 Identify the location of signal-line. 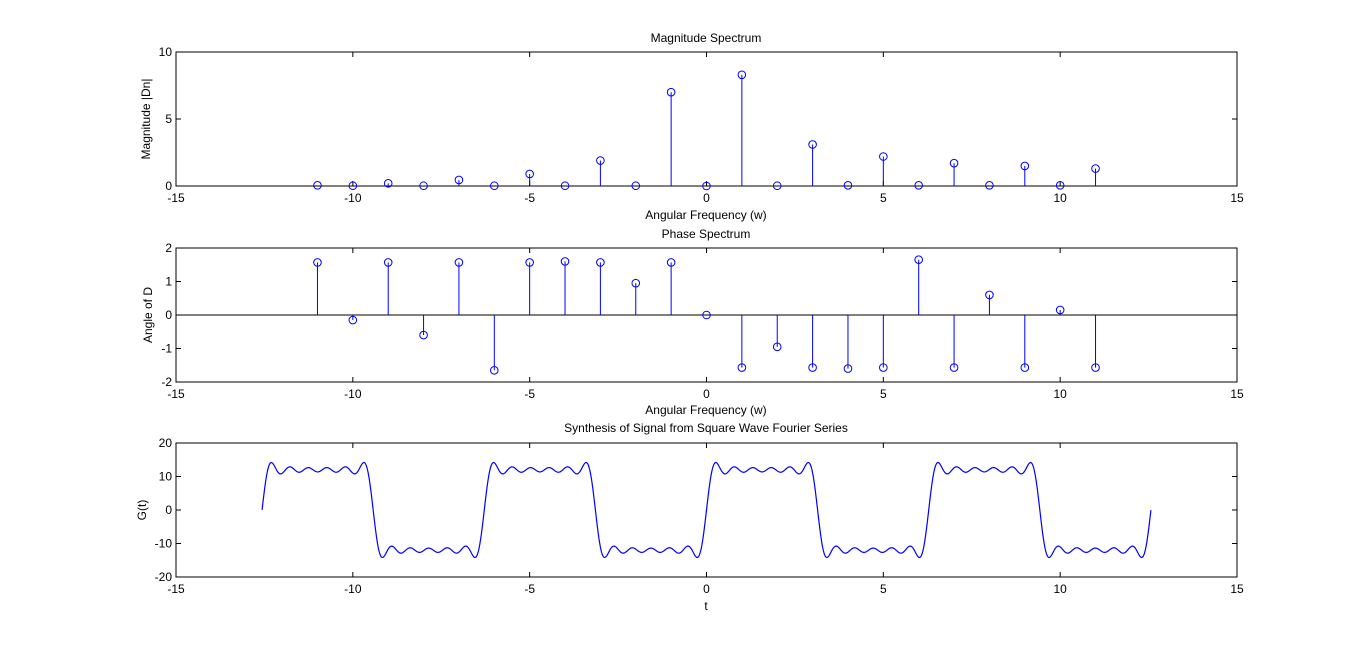
(706, 510).